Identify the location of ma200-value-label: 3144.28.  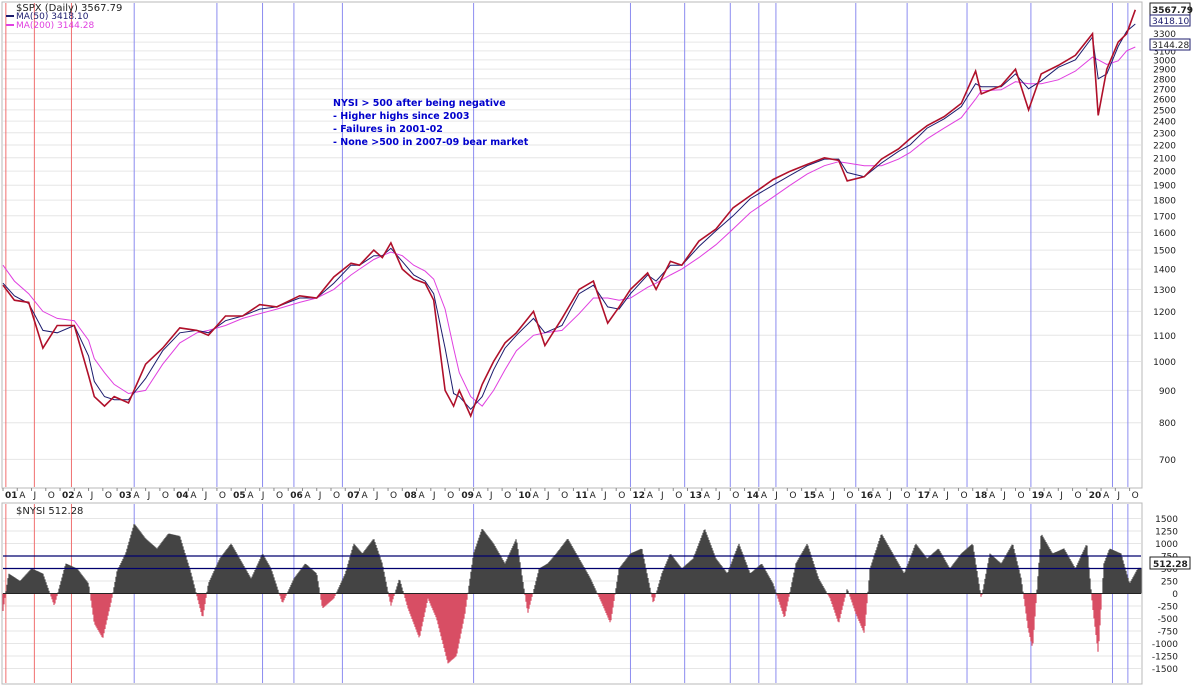
(1170, 46).